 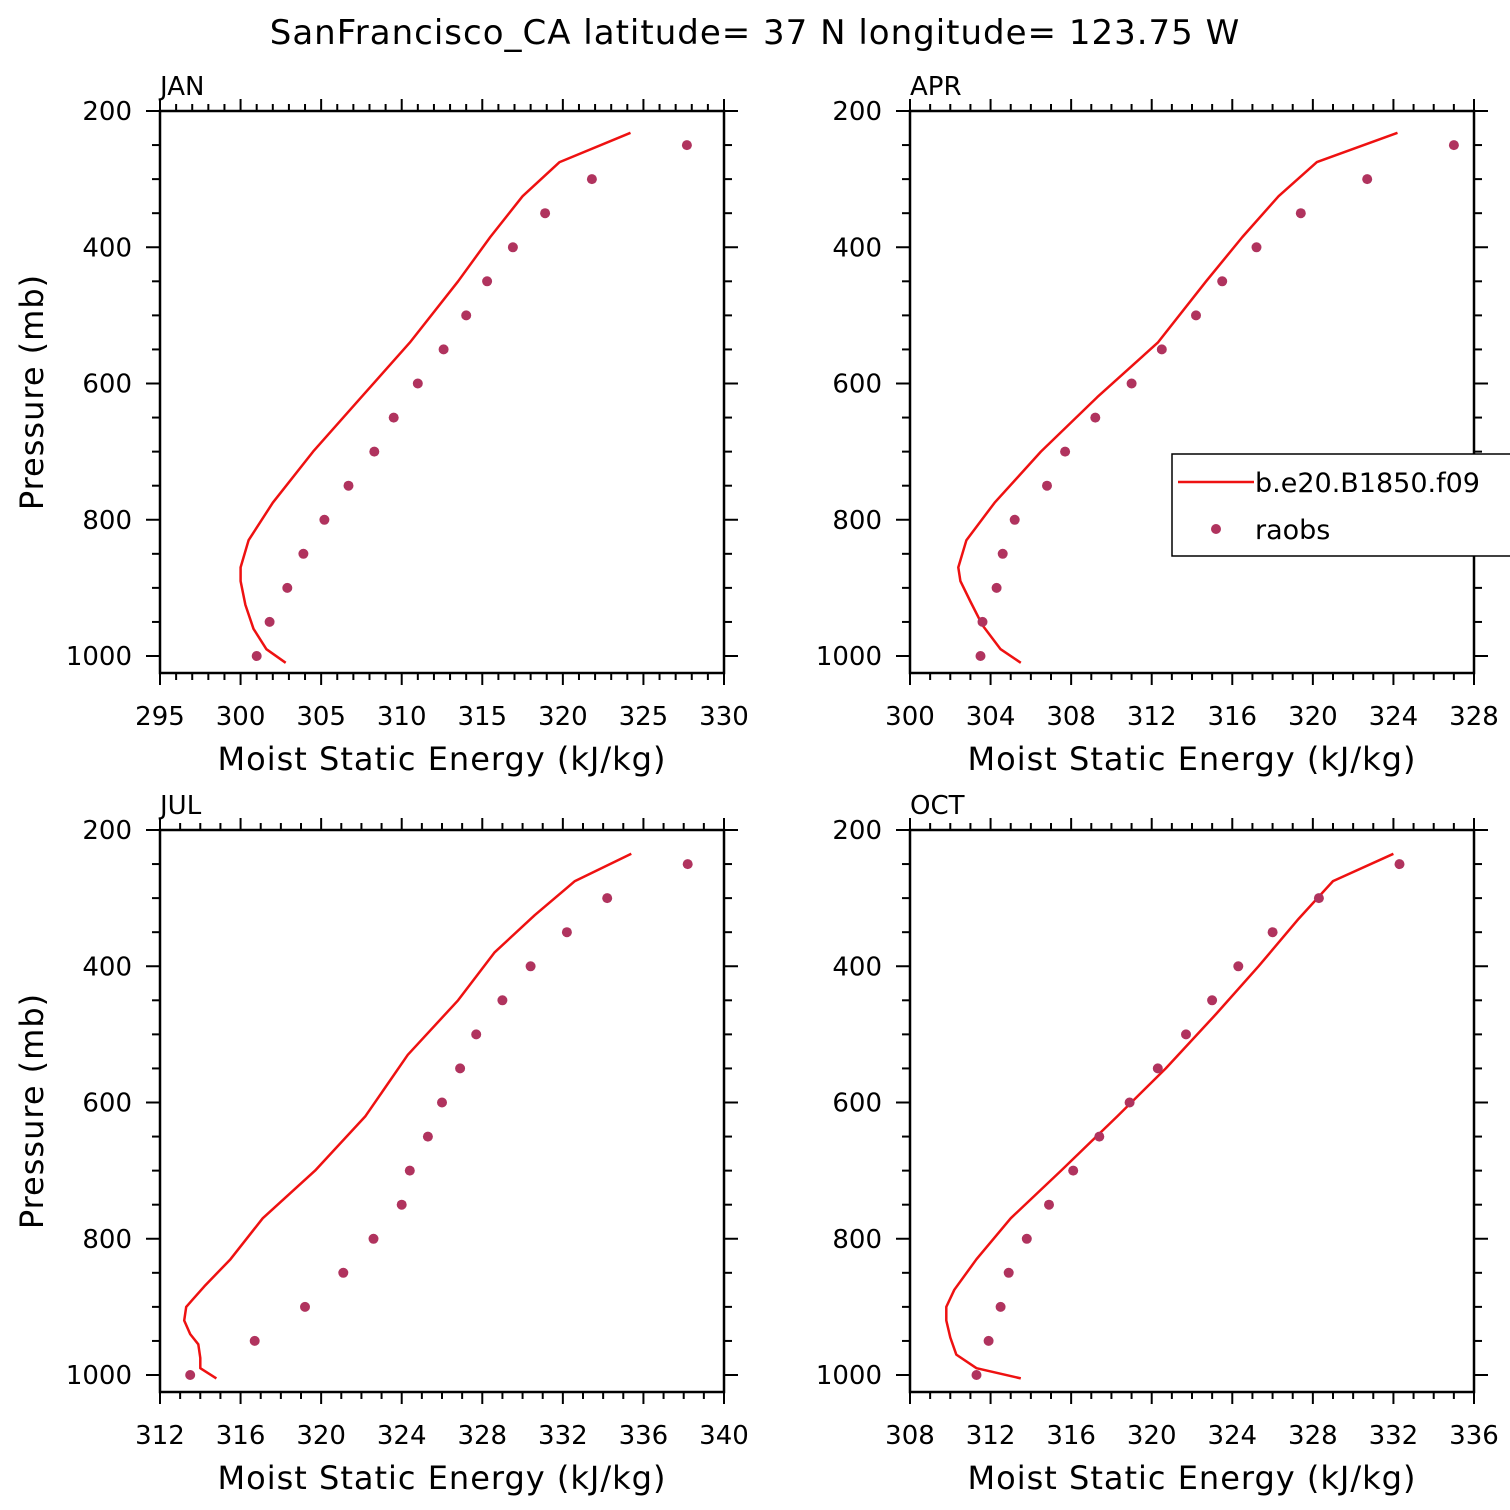 I want to click on x-tick-label: 340, so click(x=724, y=1436).